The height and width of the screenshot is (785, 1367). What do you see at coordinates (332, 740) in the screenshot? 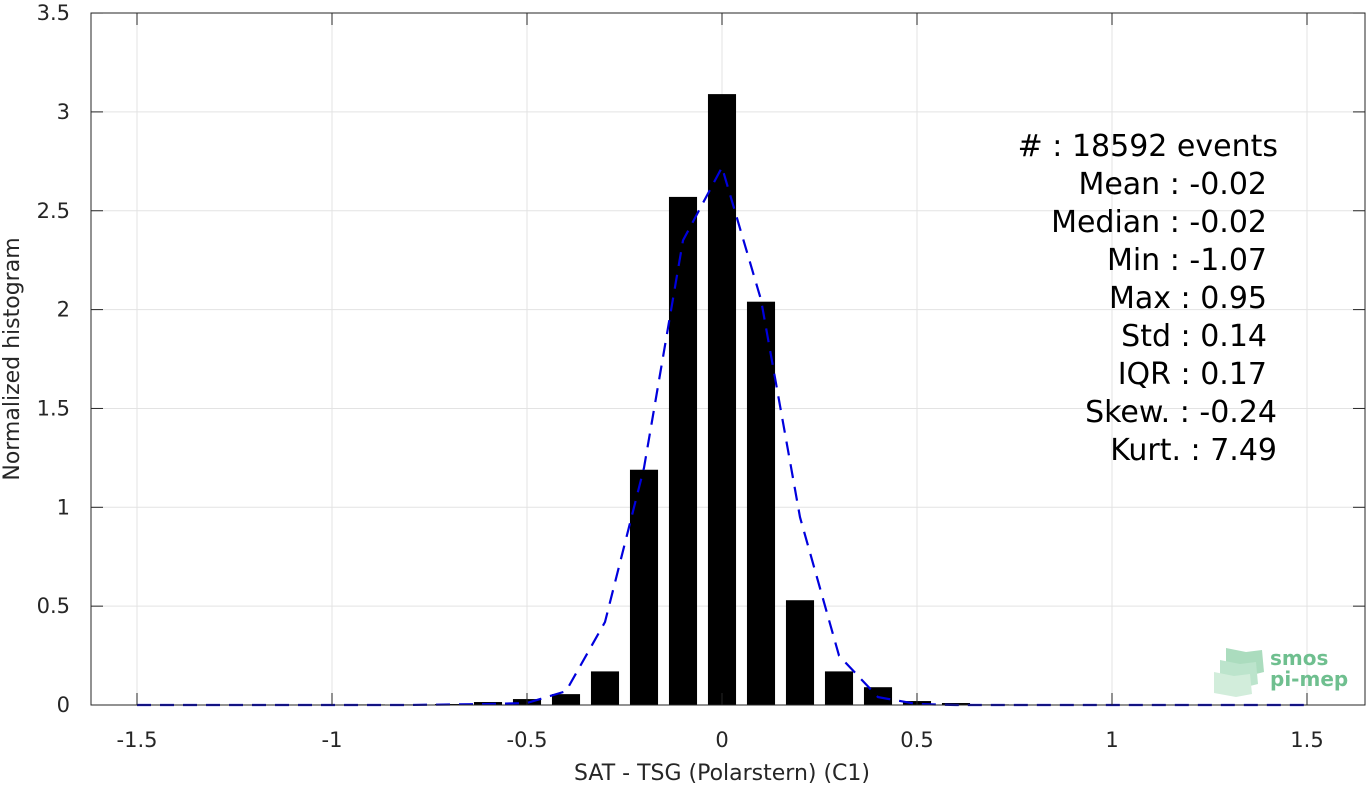
I see `x-tick-label: -1` at bounding box center [332, 740].